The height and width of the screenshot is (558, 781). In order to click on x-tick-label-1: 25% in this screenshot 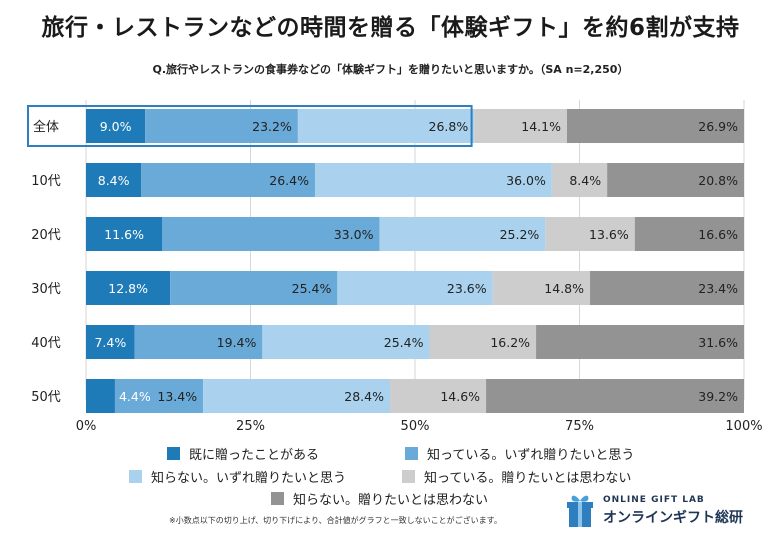, I will do `click(250, 426)`.